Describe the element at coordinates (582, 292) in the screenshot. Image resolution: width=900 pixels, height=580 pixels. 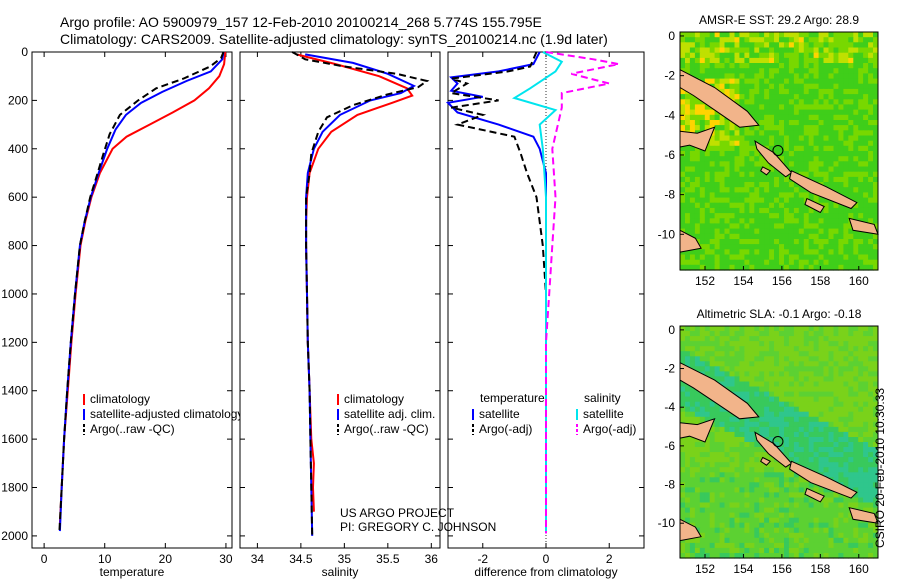
I see `series-line-salinity-argo-adj-` at that location.